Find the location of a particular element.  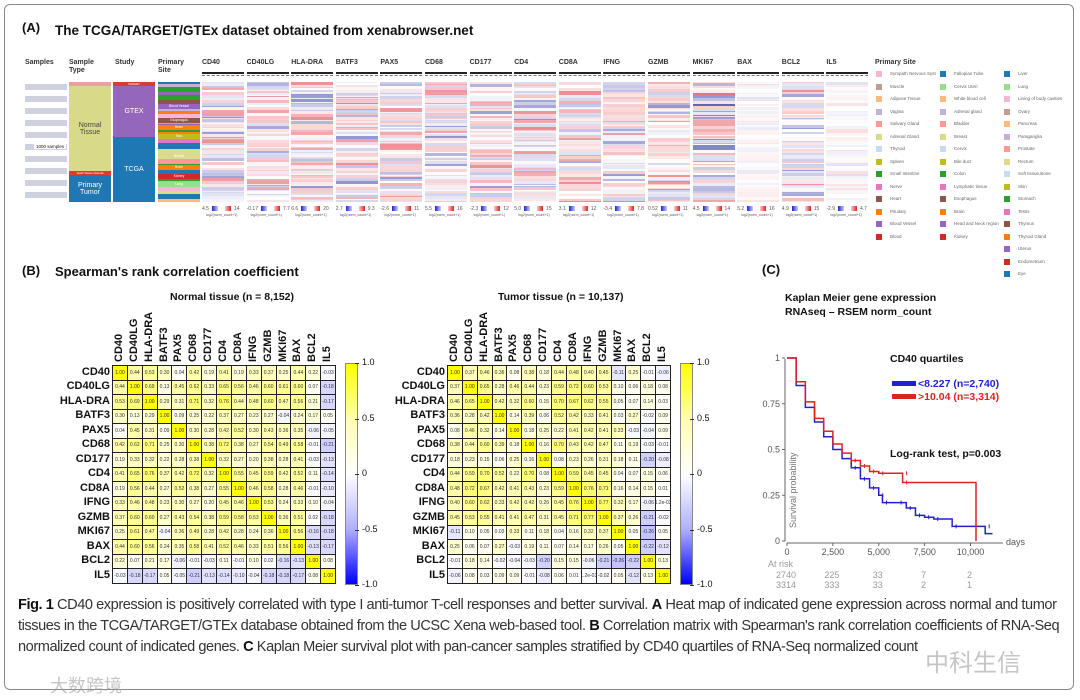

gene-range-legend: 5.0 15 is located at coordinates (535, 209).